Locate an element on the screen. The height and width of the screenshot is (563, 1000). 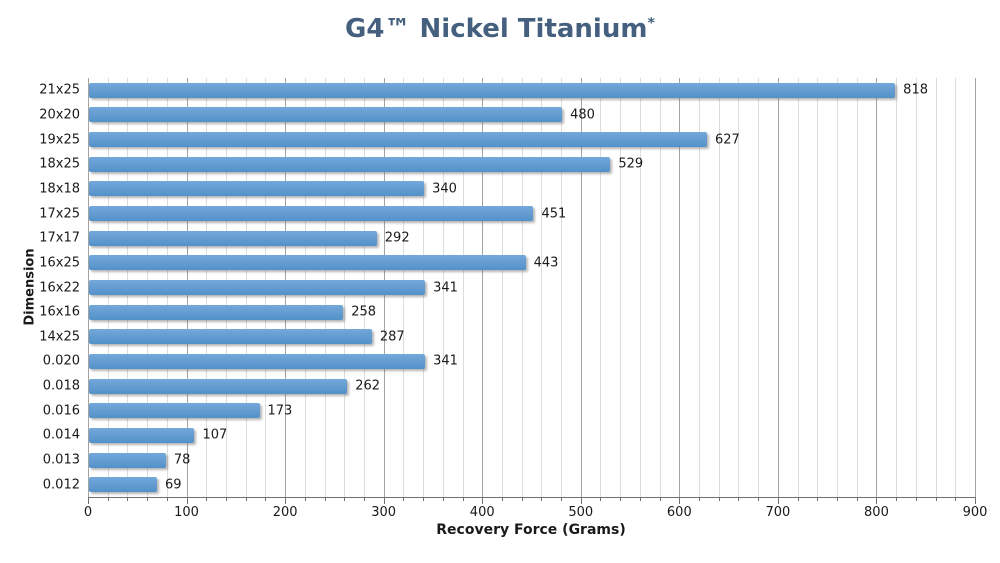
y-tick-label: 0.014 is located at coordinates (61, 435).